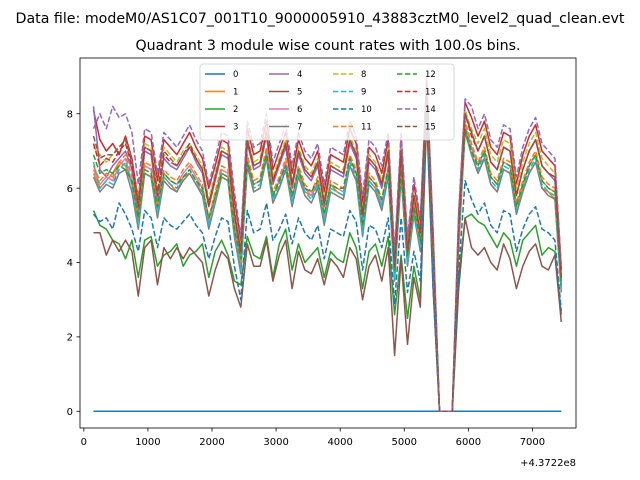 The width and height of the screenshot is (640, 480). I want to click on legend-label-1: 1, so click(235, 93).